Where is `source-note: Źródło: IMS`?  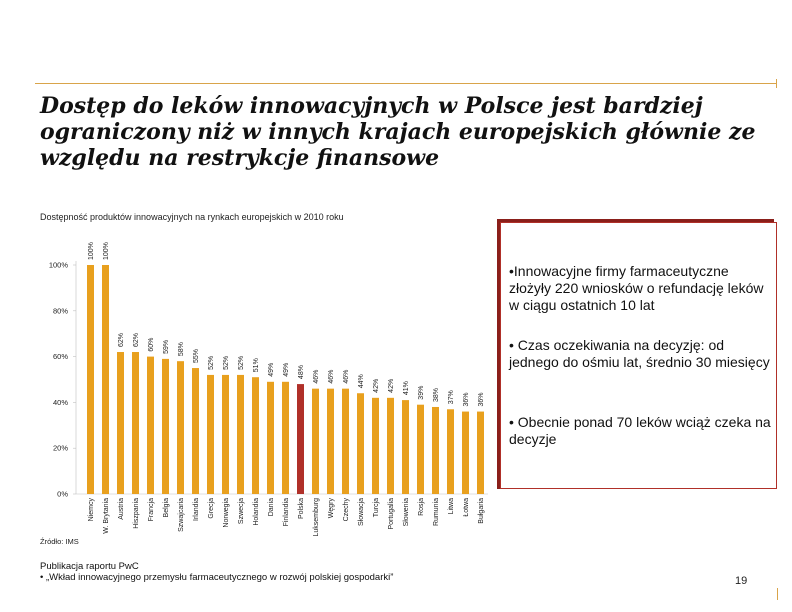 source-note: Źródło: IMS is located at coordinates (59, 541).